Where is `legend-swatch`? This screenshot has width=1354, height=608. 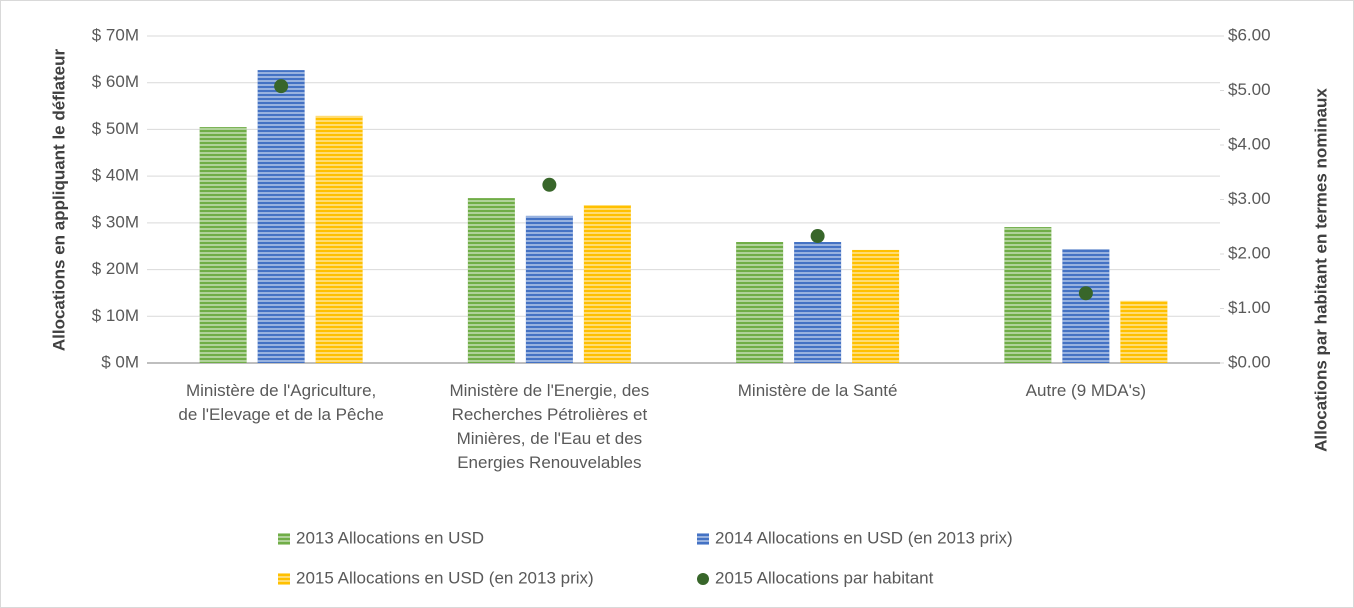 legend-swatch is located at coordinates (703, 579).